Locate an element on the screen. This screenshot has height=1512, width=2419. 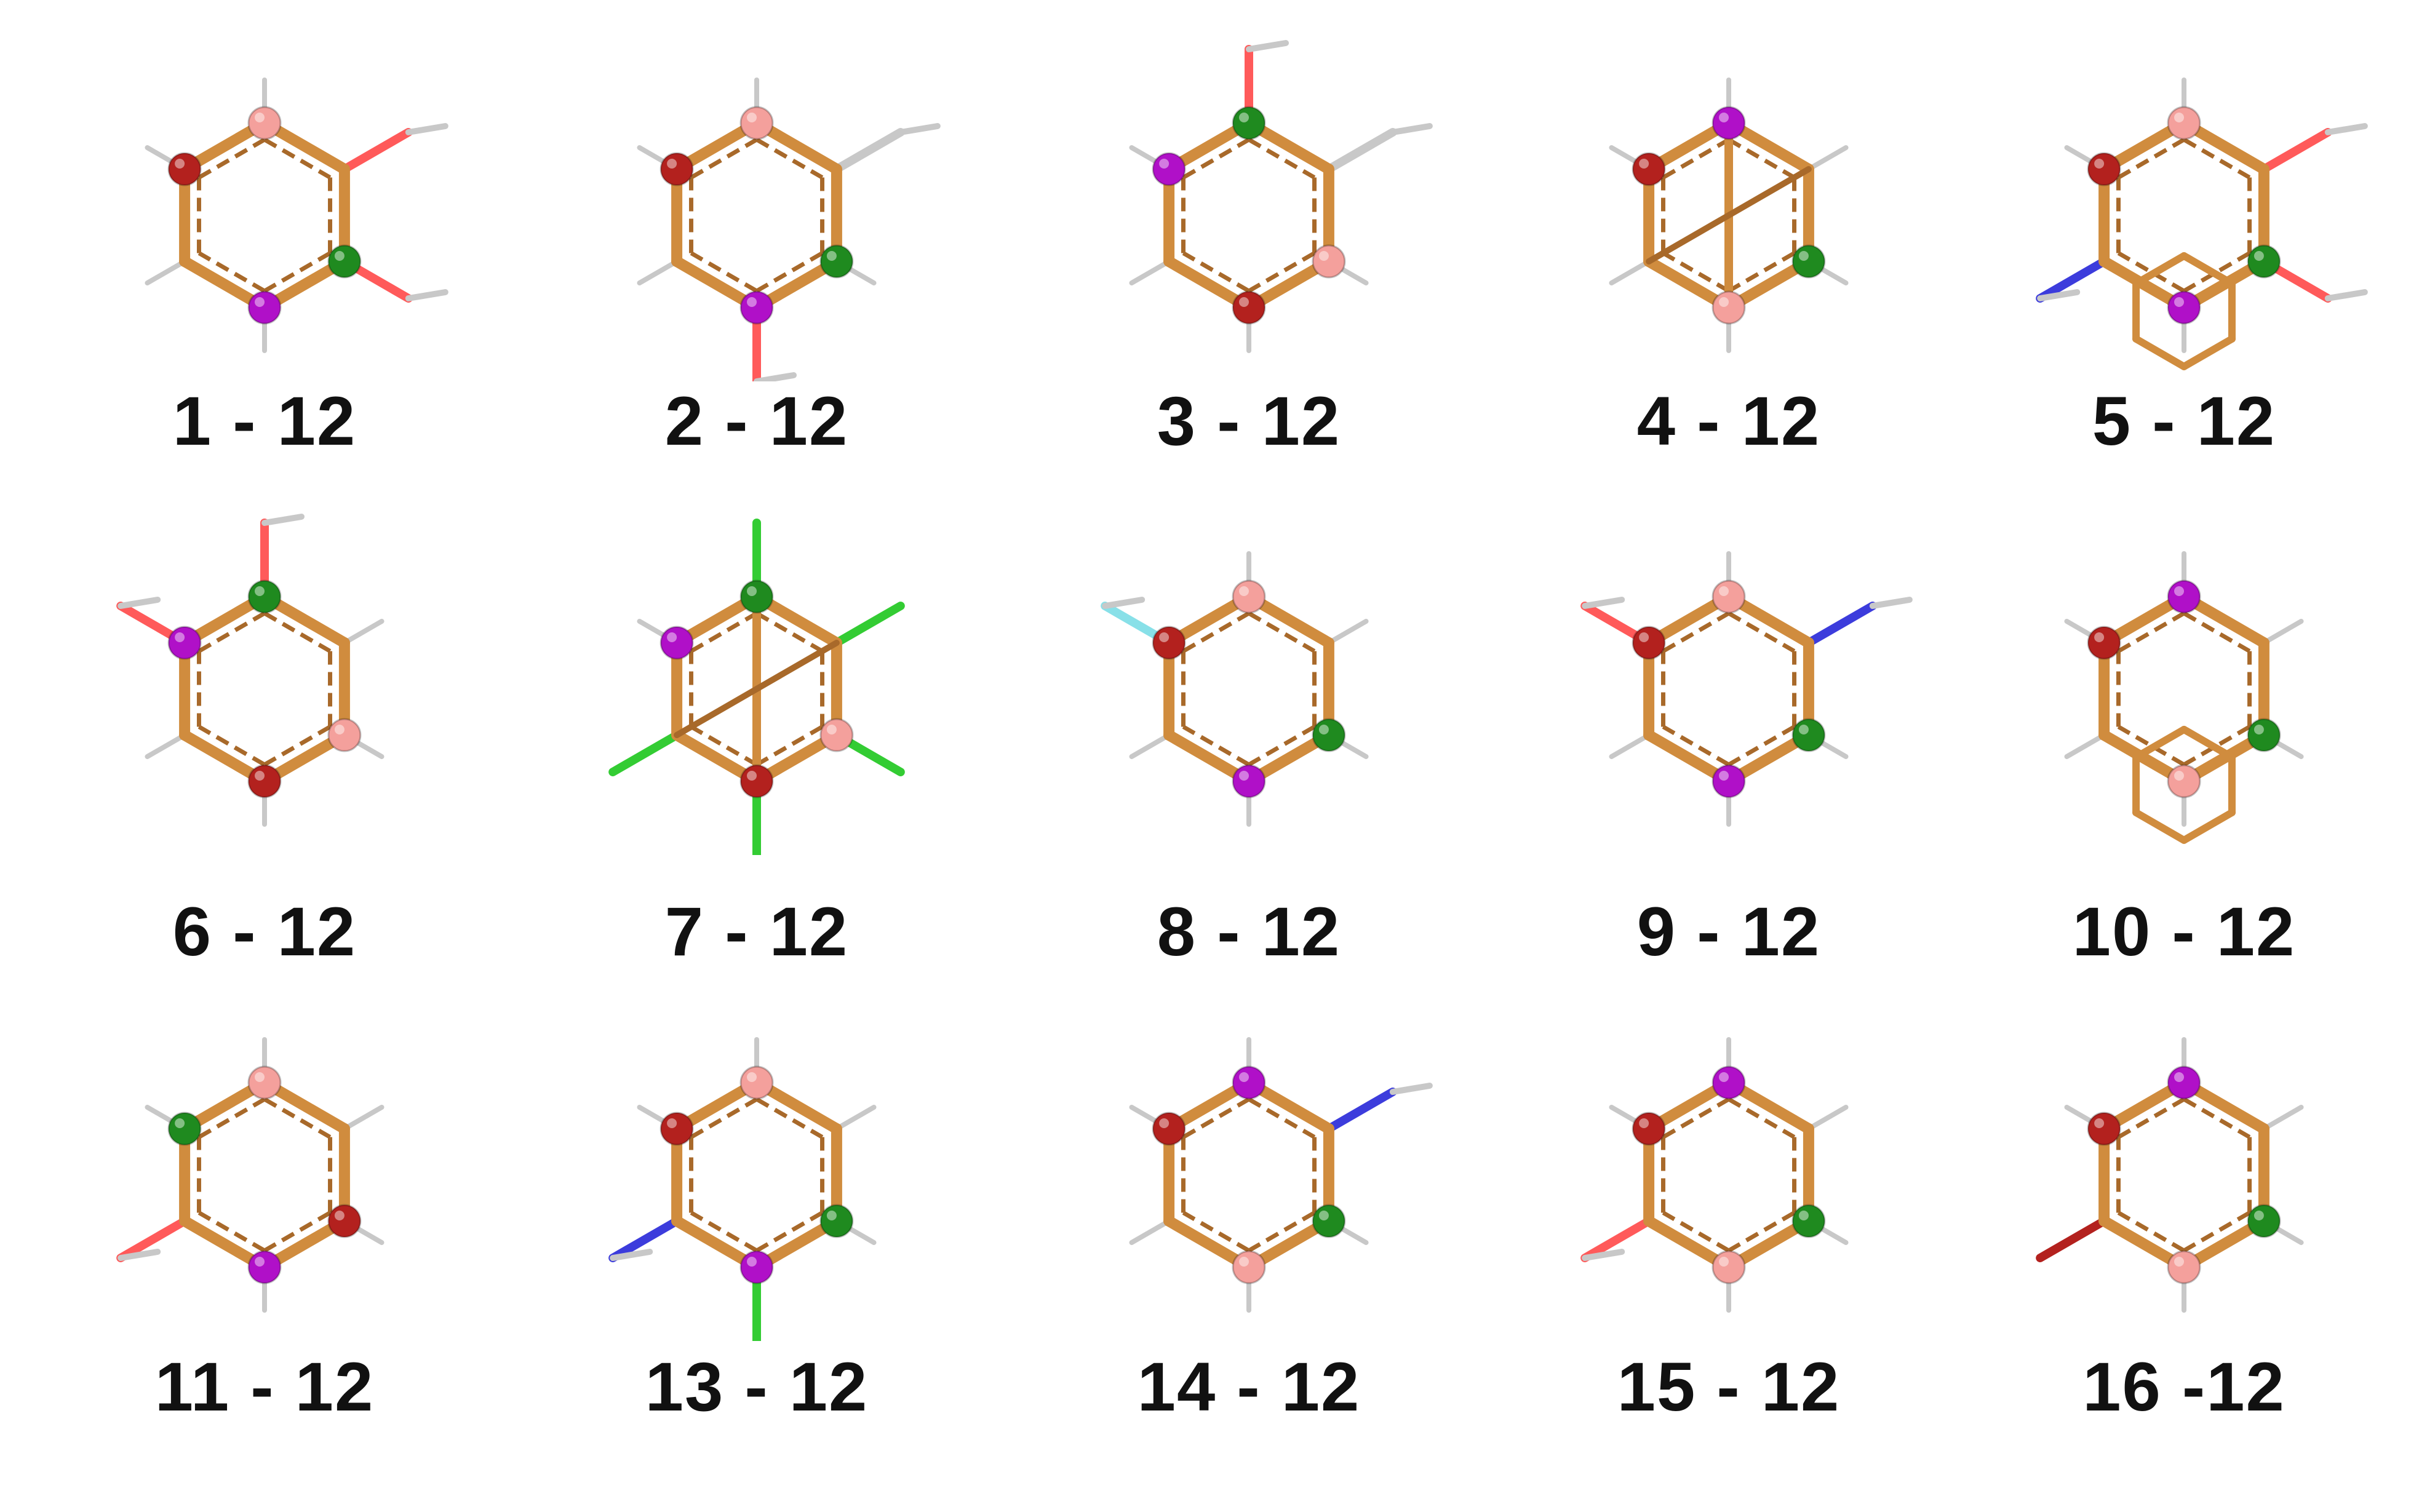
panel-10: 10 - 12 is located at coordinates (2184, 751).